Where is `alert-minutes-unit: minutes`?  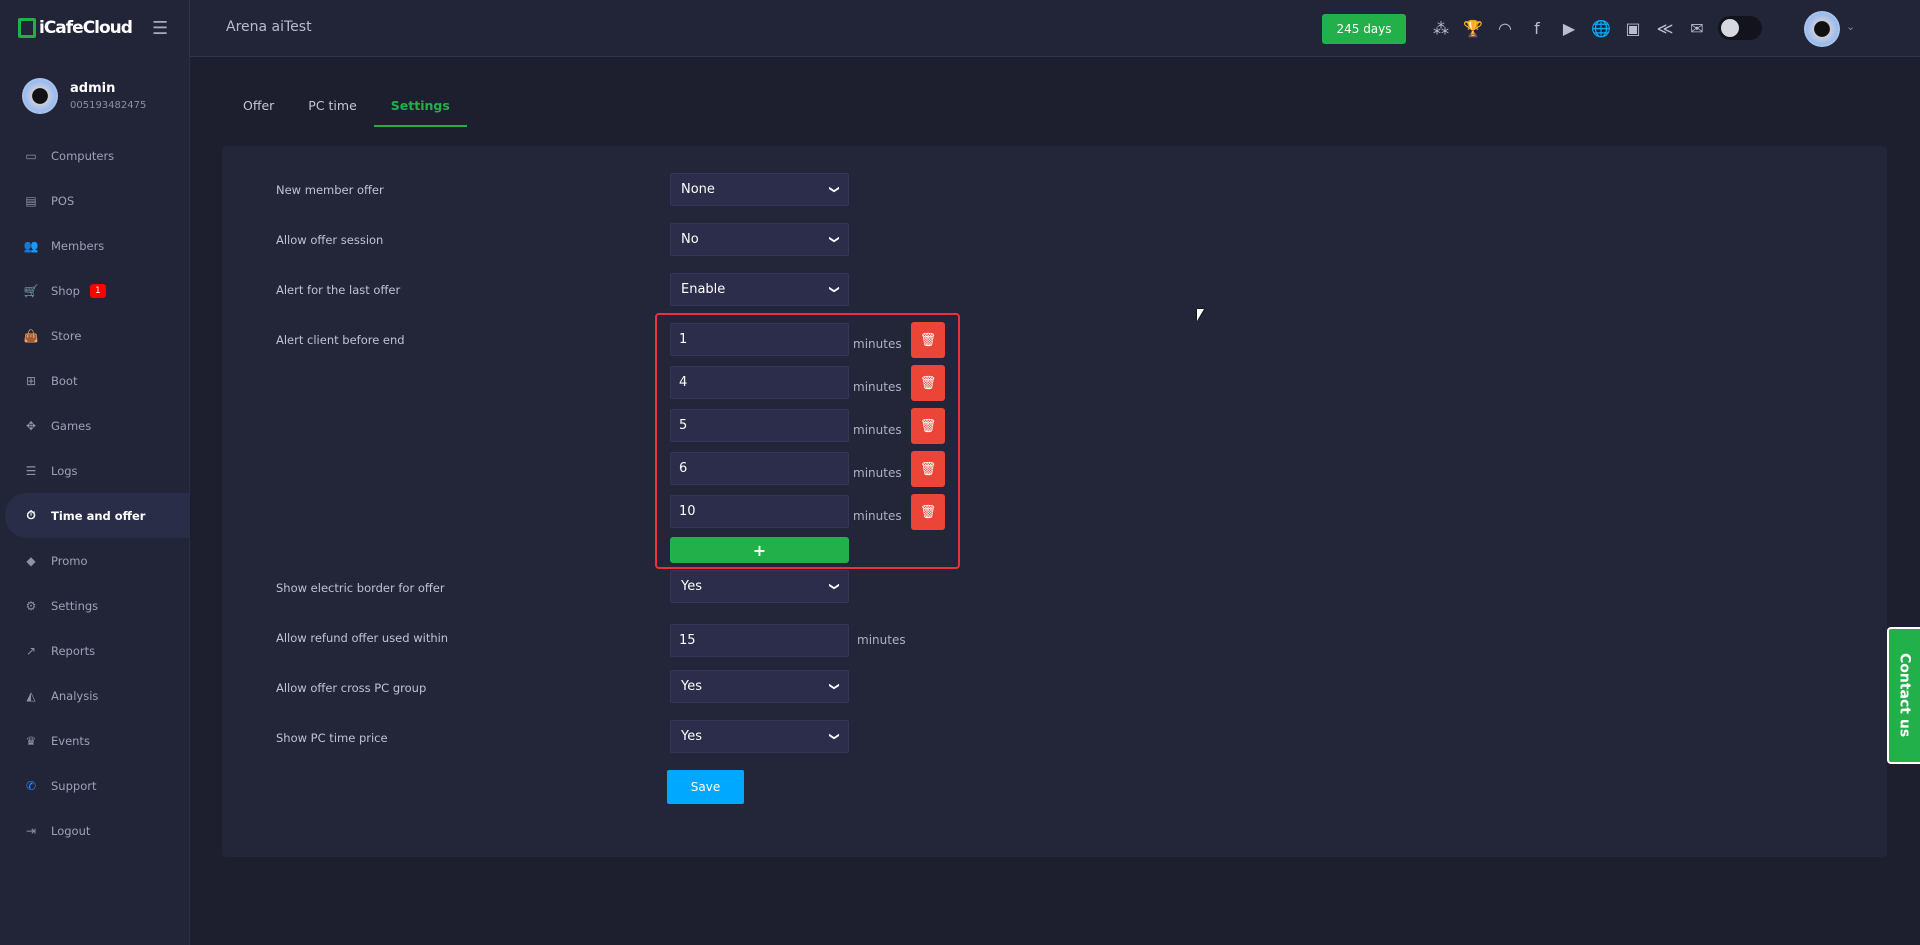 alert-minutes-unit: minutes is located at coordinates (877, 344).